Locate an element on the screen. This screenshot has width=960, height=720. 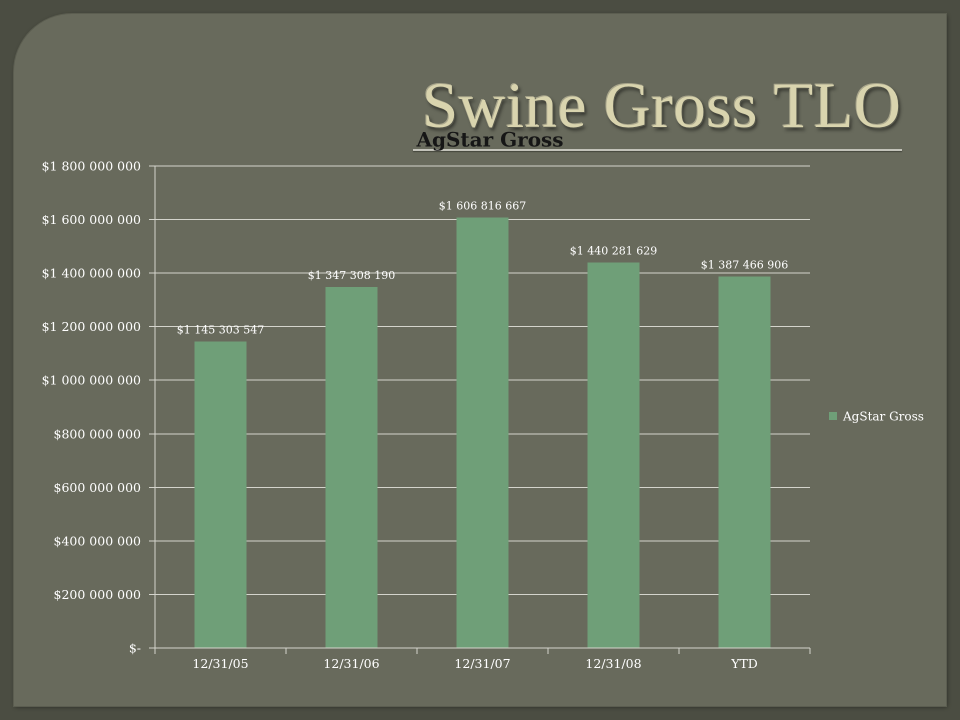
data-label: $1 606 816 667 is located at coordinates (482, 206).